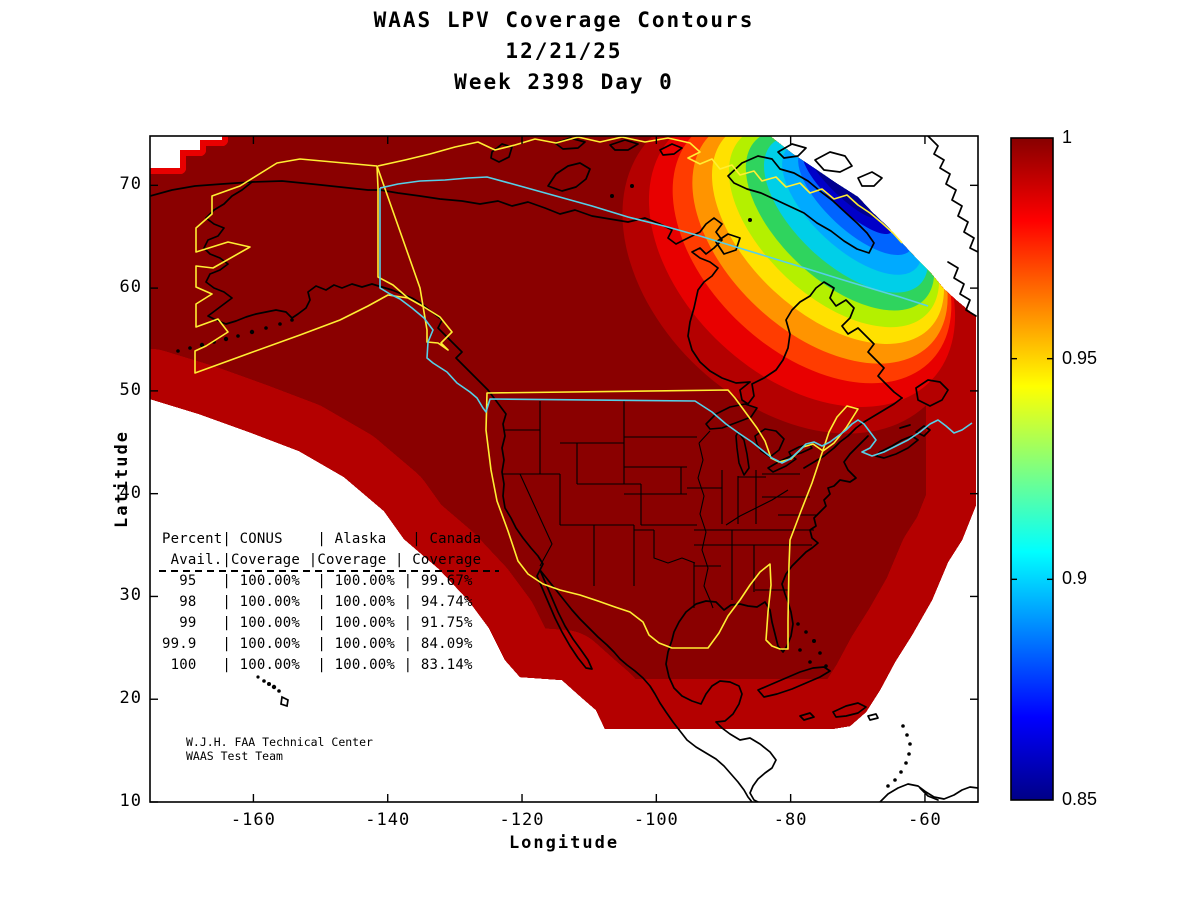 Image resolution: width=1200 pixels, height=900 pixels. I want to click on colorbar, so click(1032, 469).